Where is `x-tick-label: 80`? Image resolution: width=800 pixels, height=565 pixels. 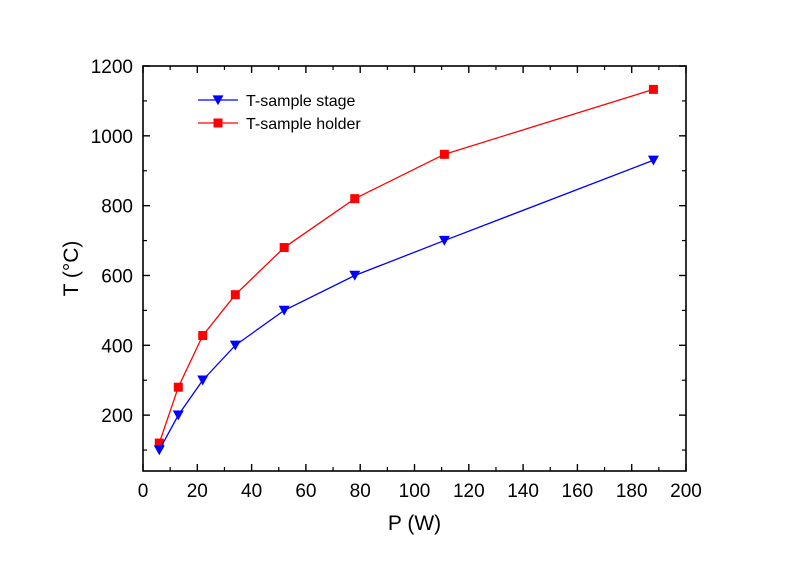 x-tick-label: 80 is located at coordinates (360, 491).